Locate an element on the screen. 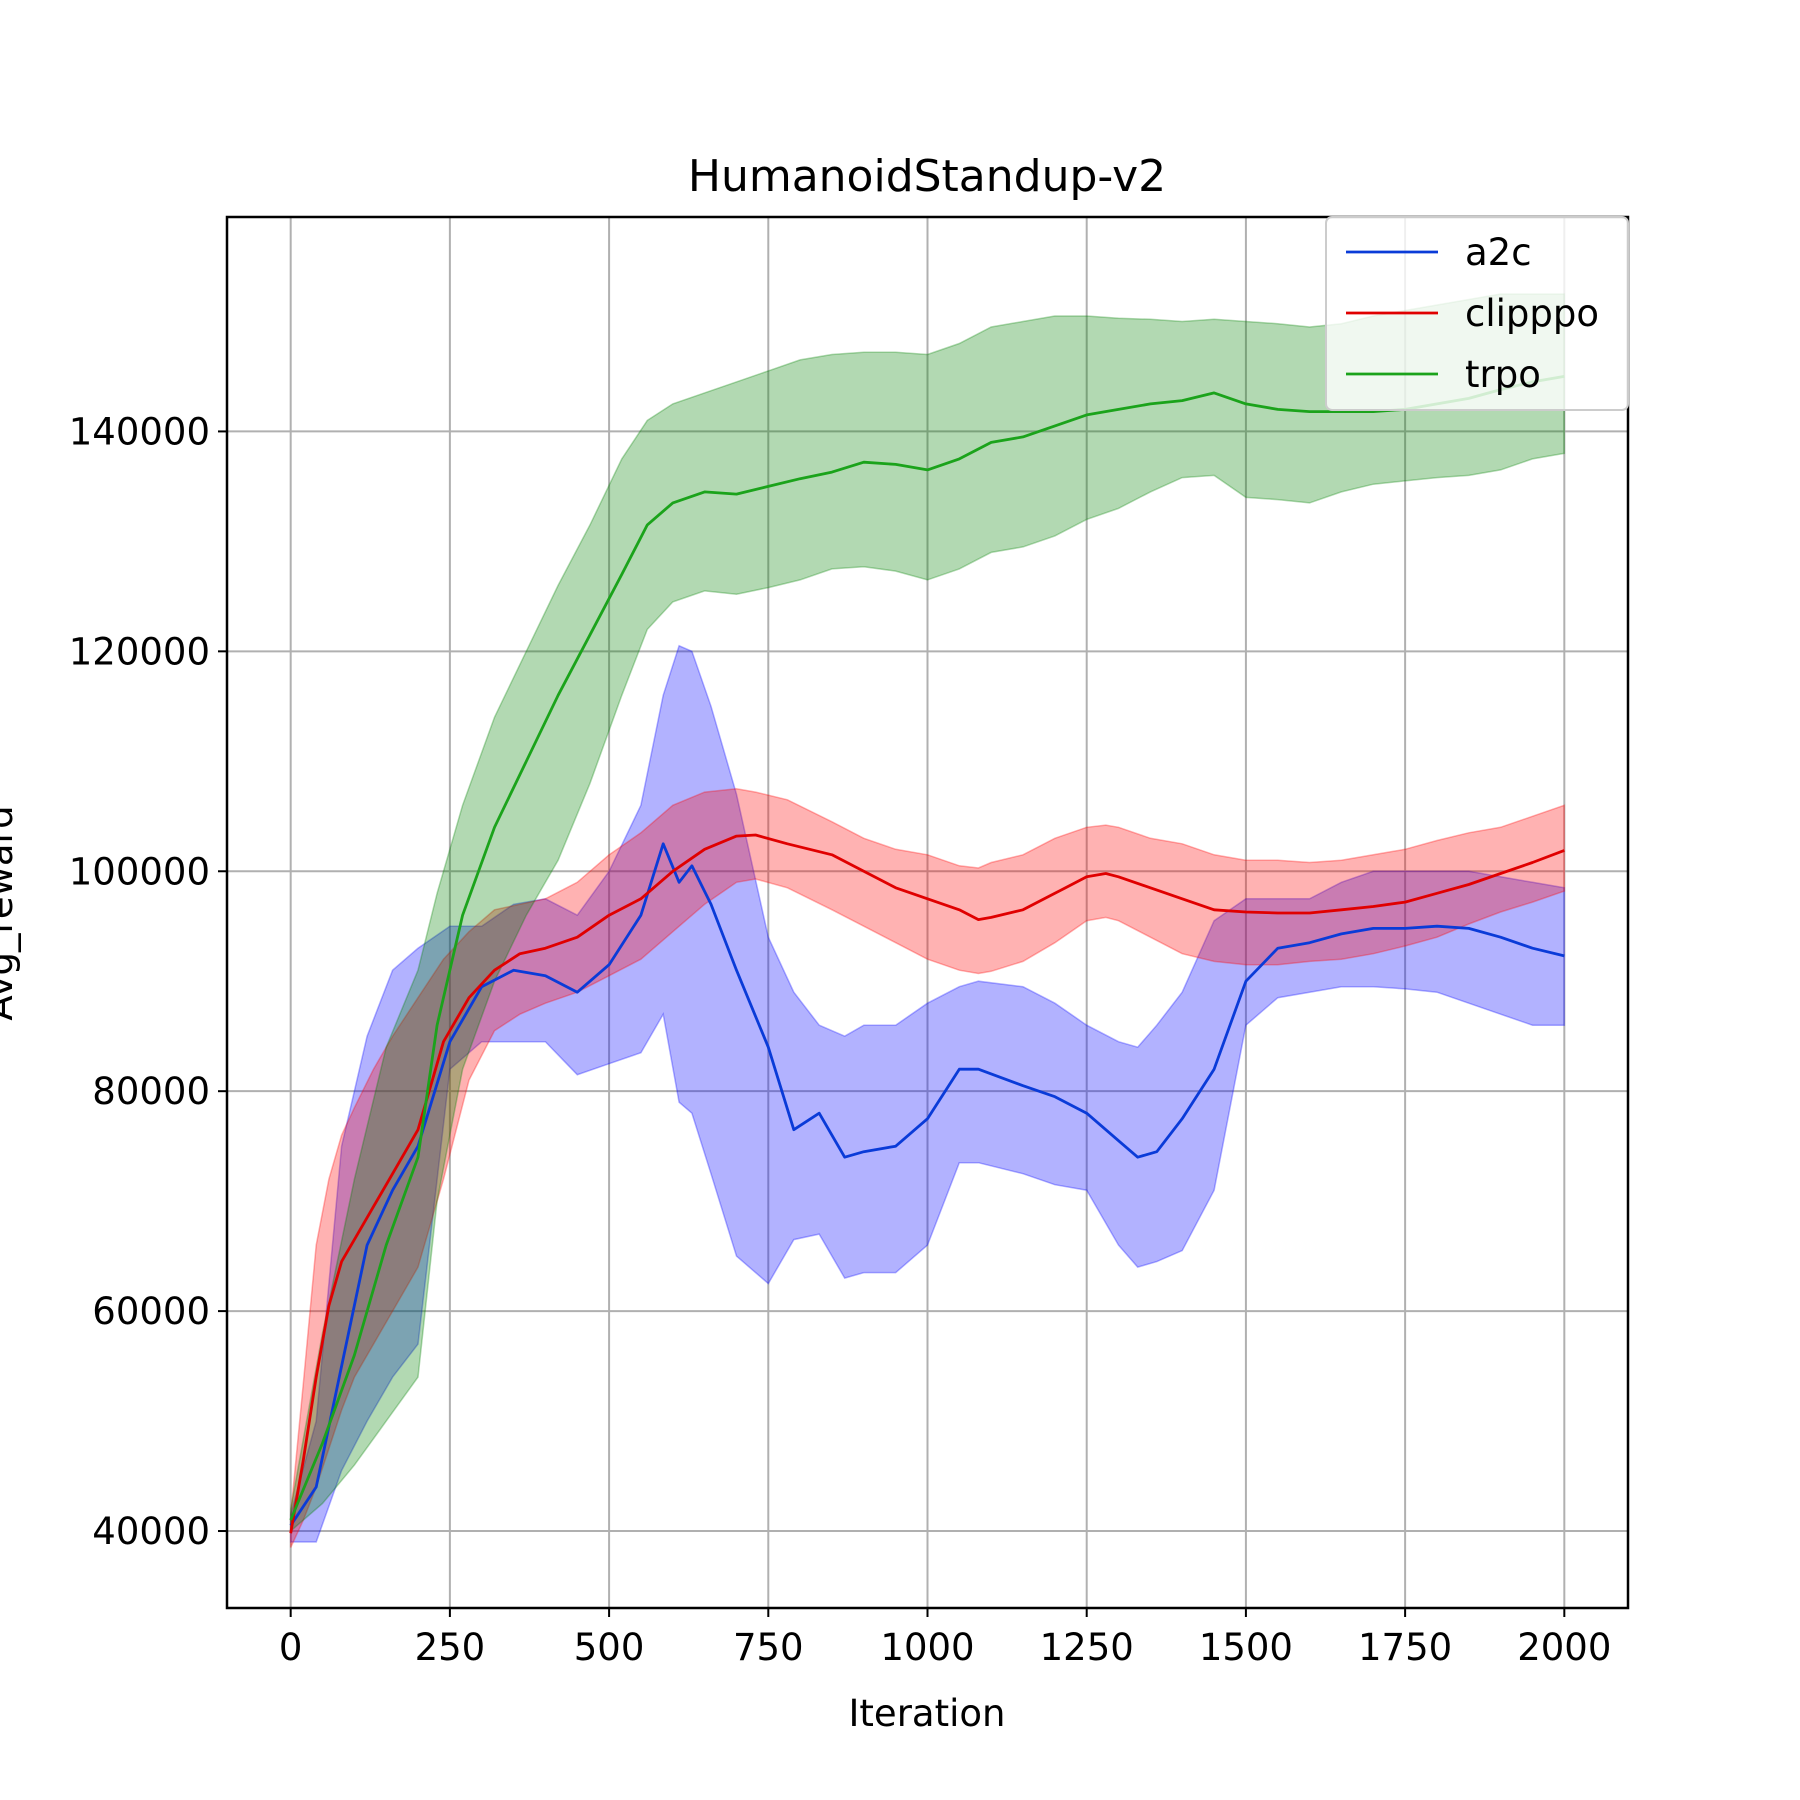 This screenshot has width=1800, height=1800. y-axis-ticks: 40000 60000 80000 100000 120000 140000 is located at coordinates (148, 981).